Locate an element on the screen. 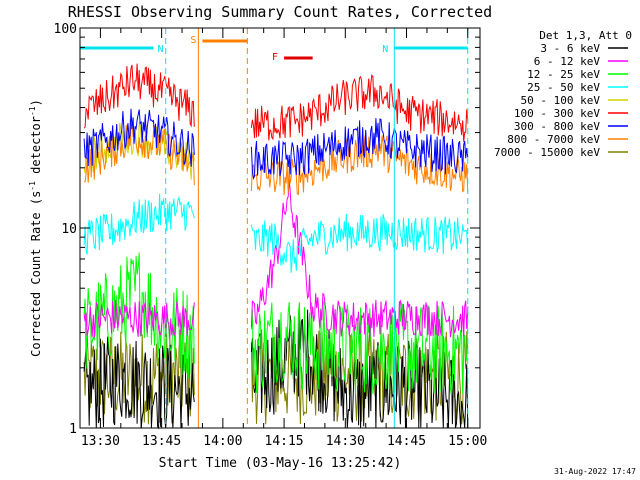 This screenshot has height=480, width=640. y-axis-label-part: Corrected Count Rate (s is located at coordinates (36, 274).